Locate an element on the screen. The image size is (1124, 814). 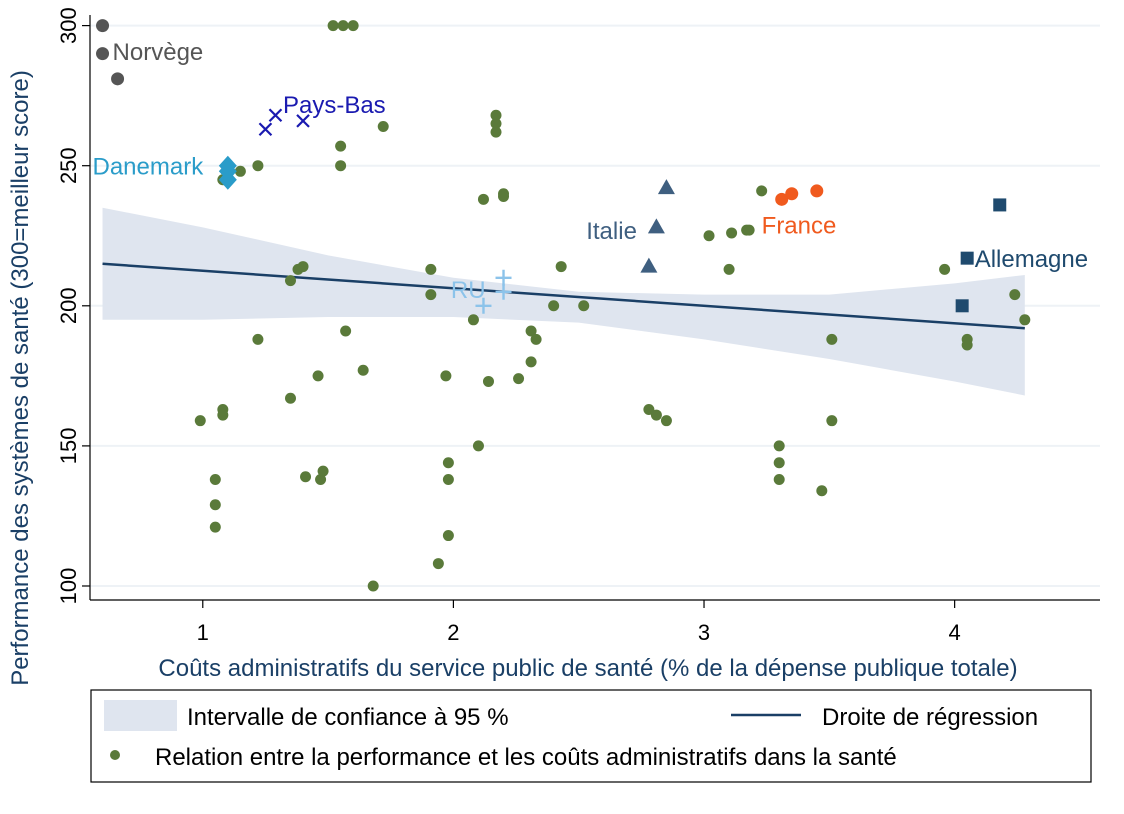
regression-line is located at coordinates (563, 296).